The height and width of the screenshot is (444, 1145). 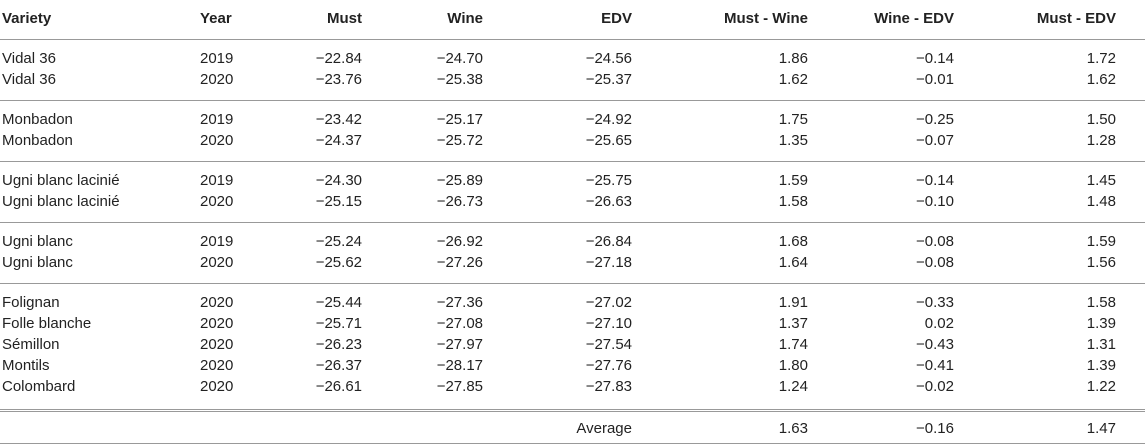 What do you see at coordinates (1101, 119) in the screenshot?
I see `table-cell: 1.50` at bounding box center [1101, 119].